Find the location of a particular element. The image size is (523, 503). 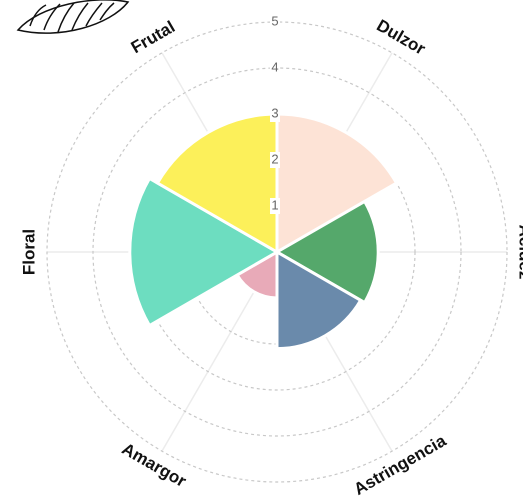

category-label: Floral is located at coordinates (28, 252).